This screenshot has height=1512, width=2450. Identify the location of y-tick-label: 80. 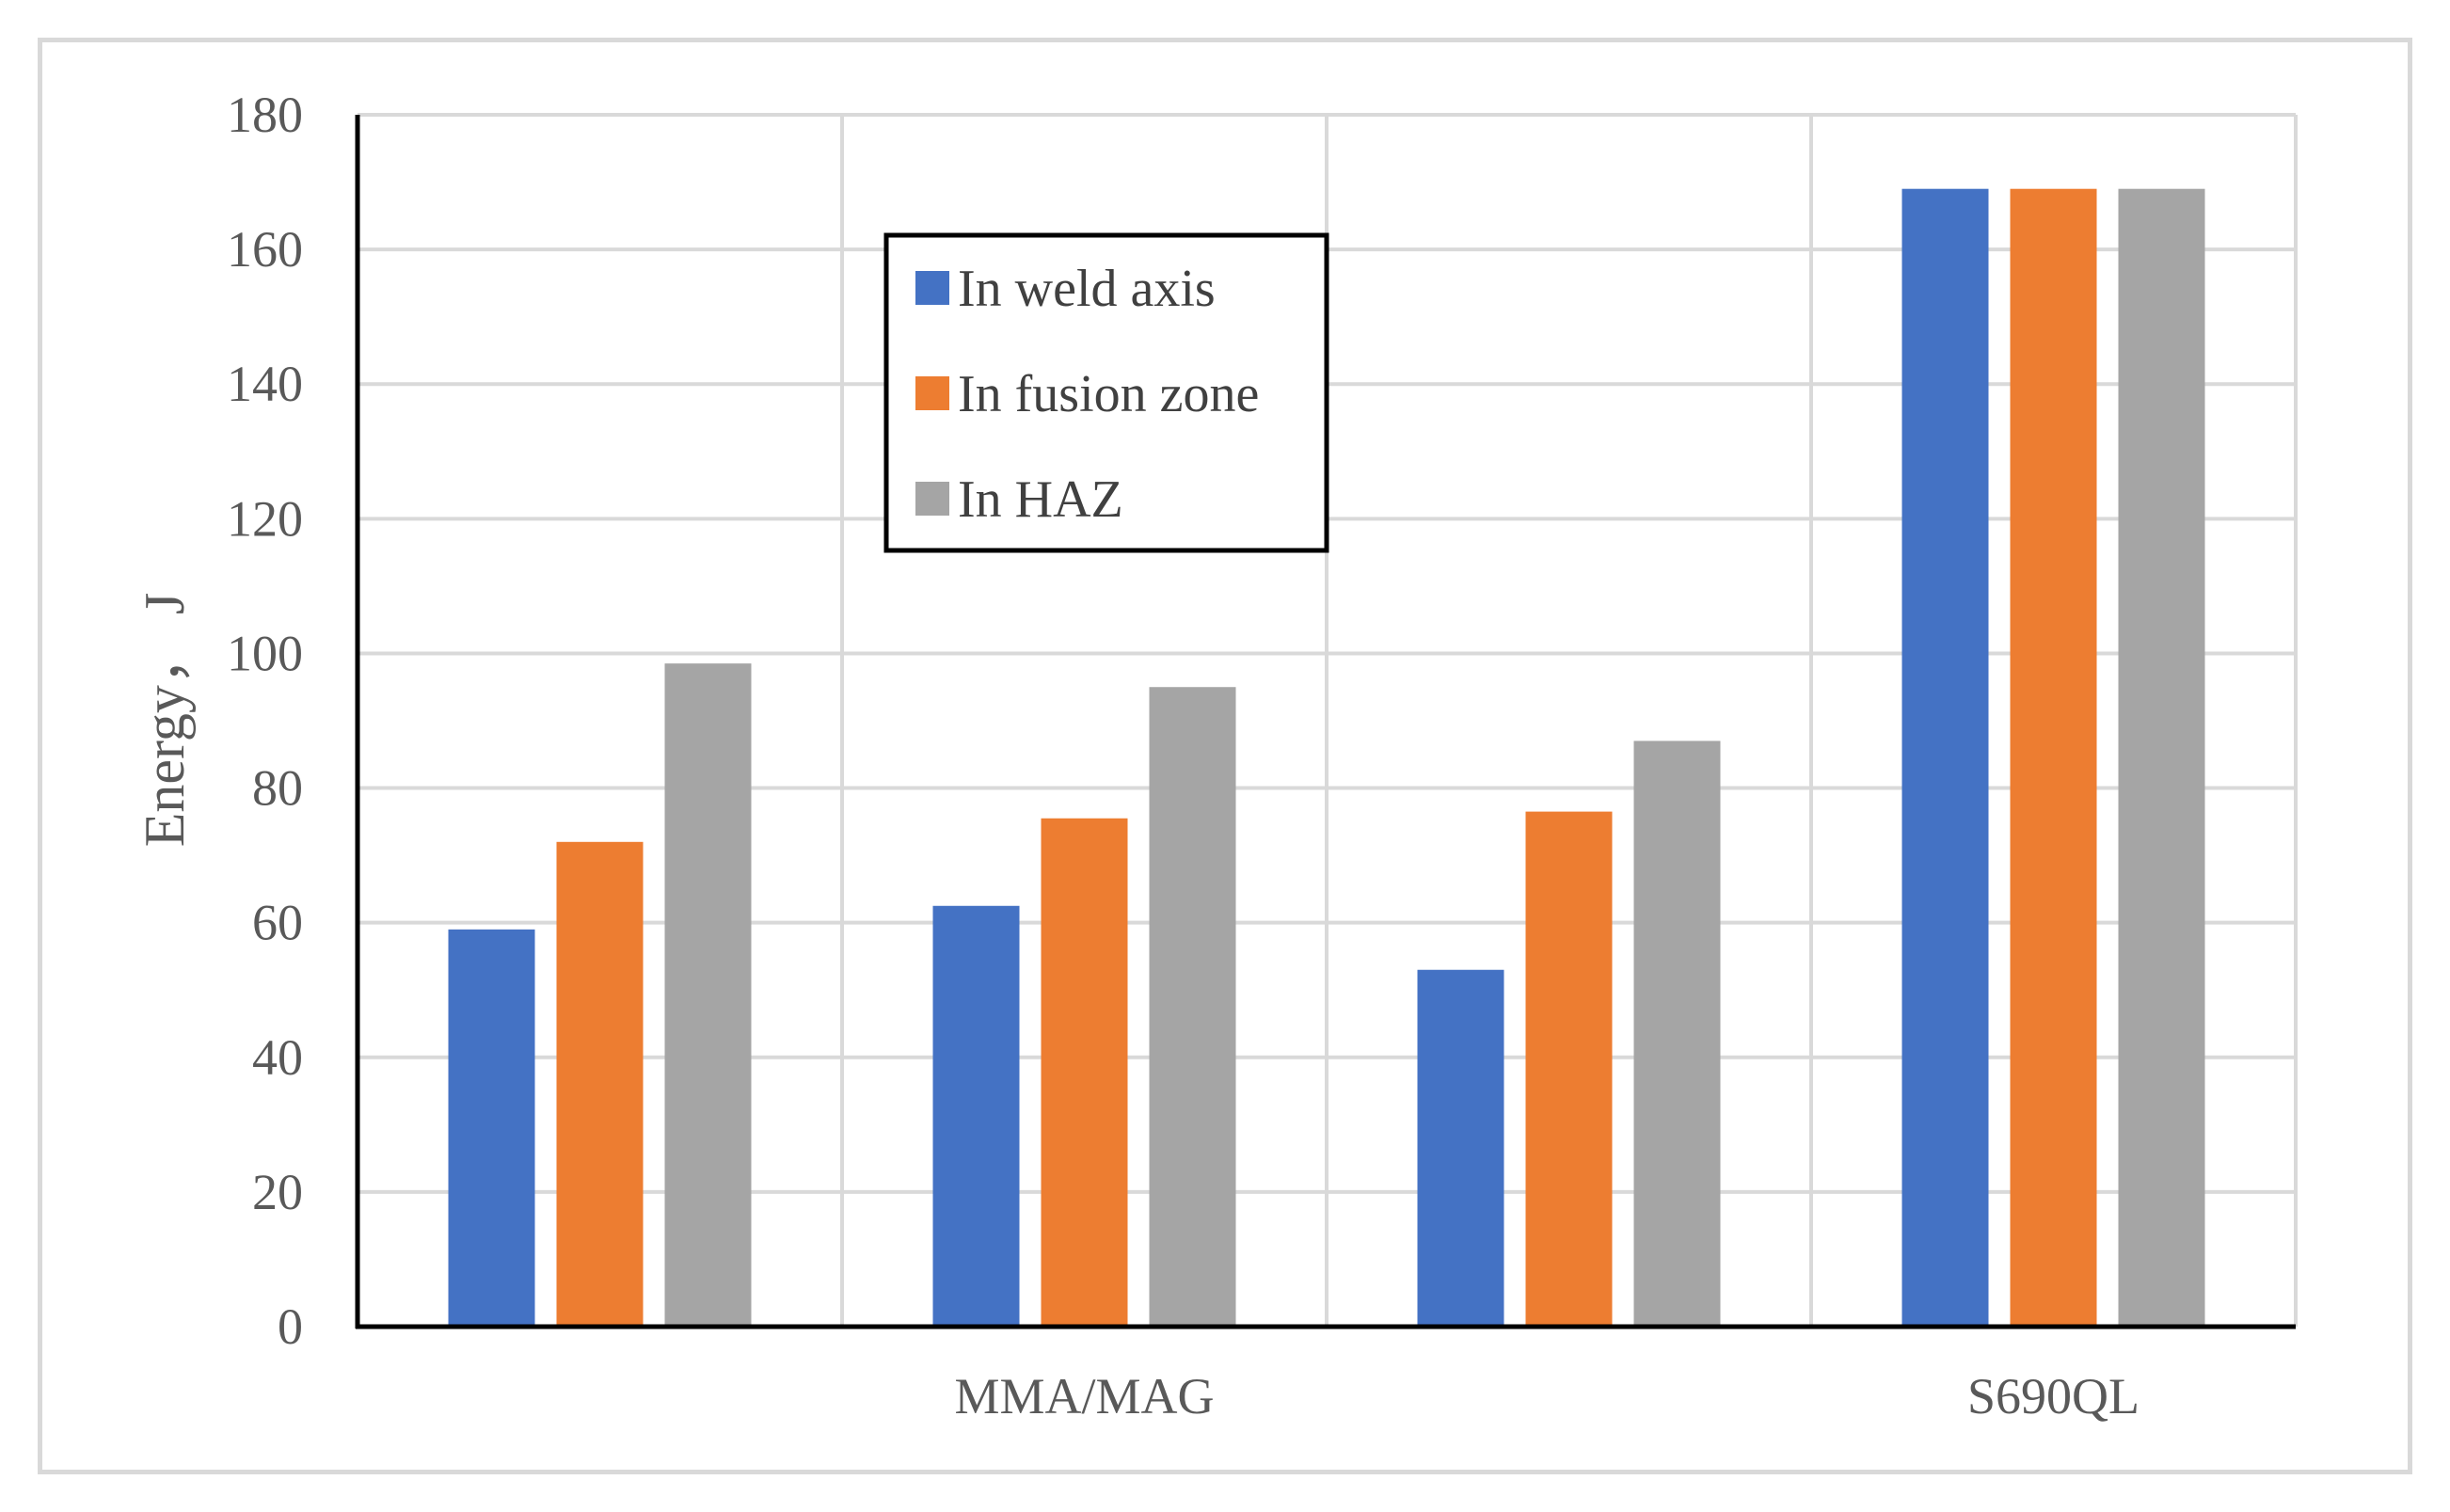
(278, 789).